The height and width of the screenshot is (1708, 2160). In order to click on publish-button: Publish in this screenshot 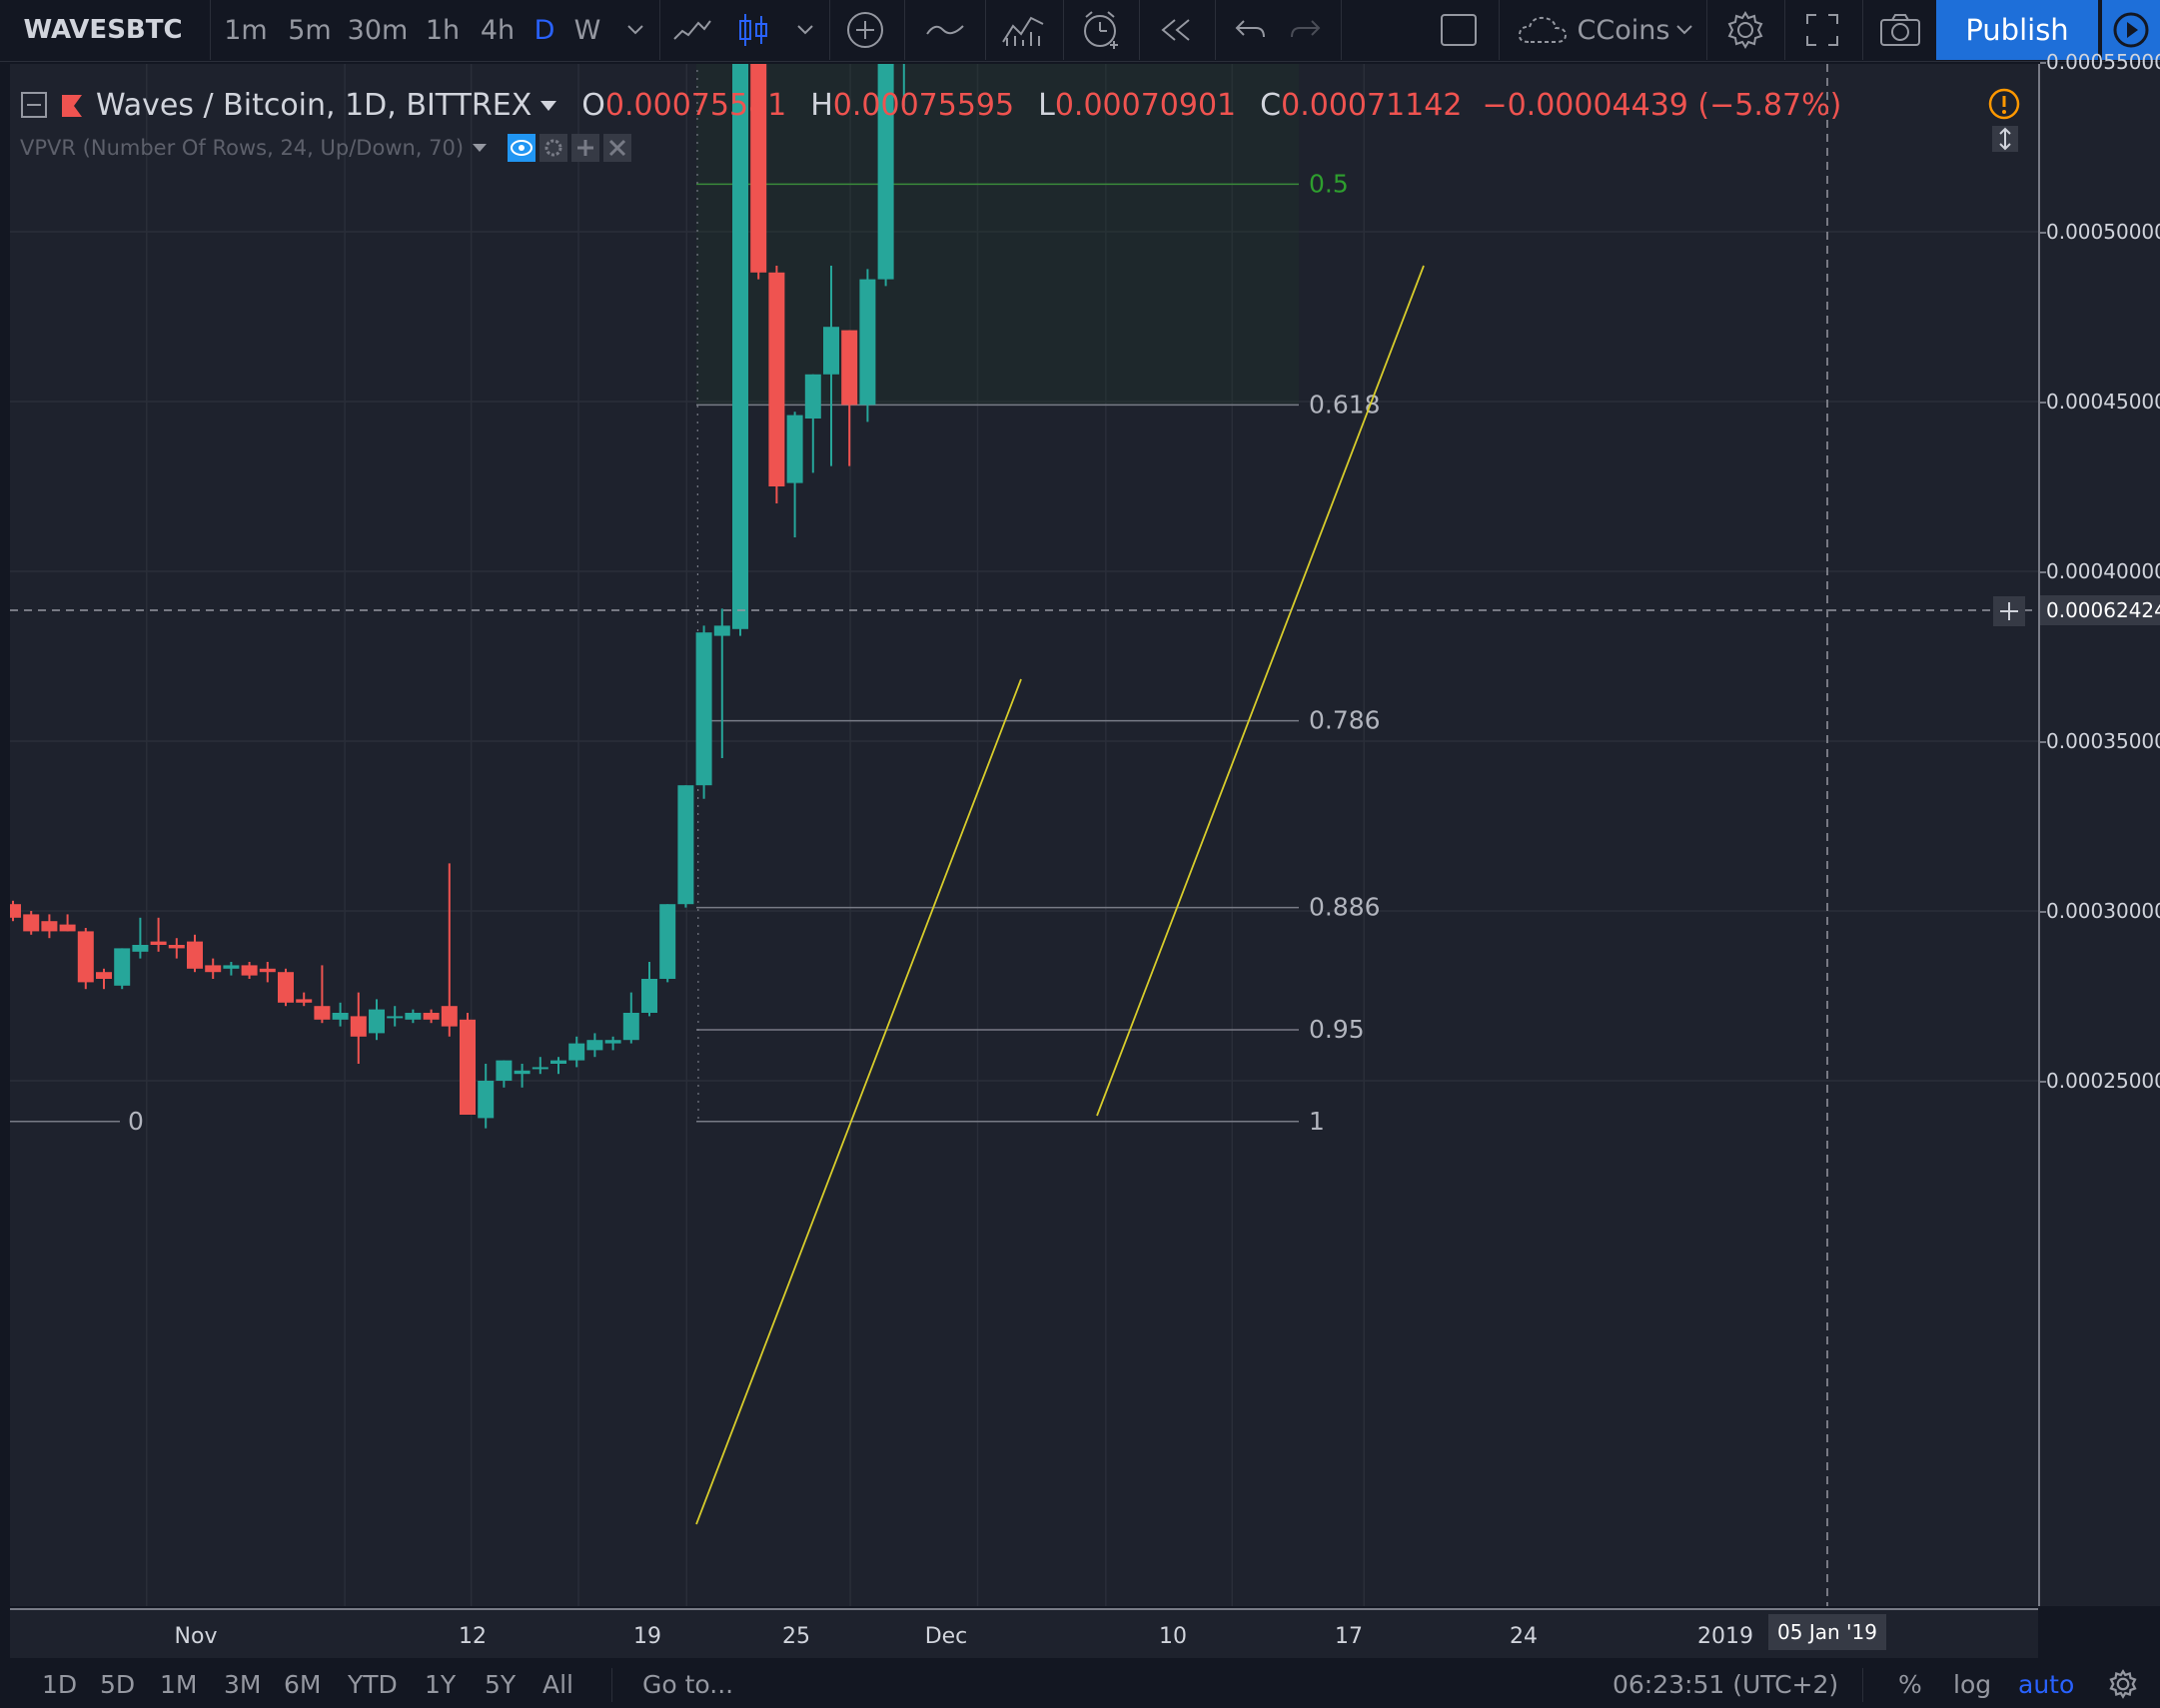, I will do `click(2017, 30)`.